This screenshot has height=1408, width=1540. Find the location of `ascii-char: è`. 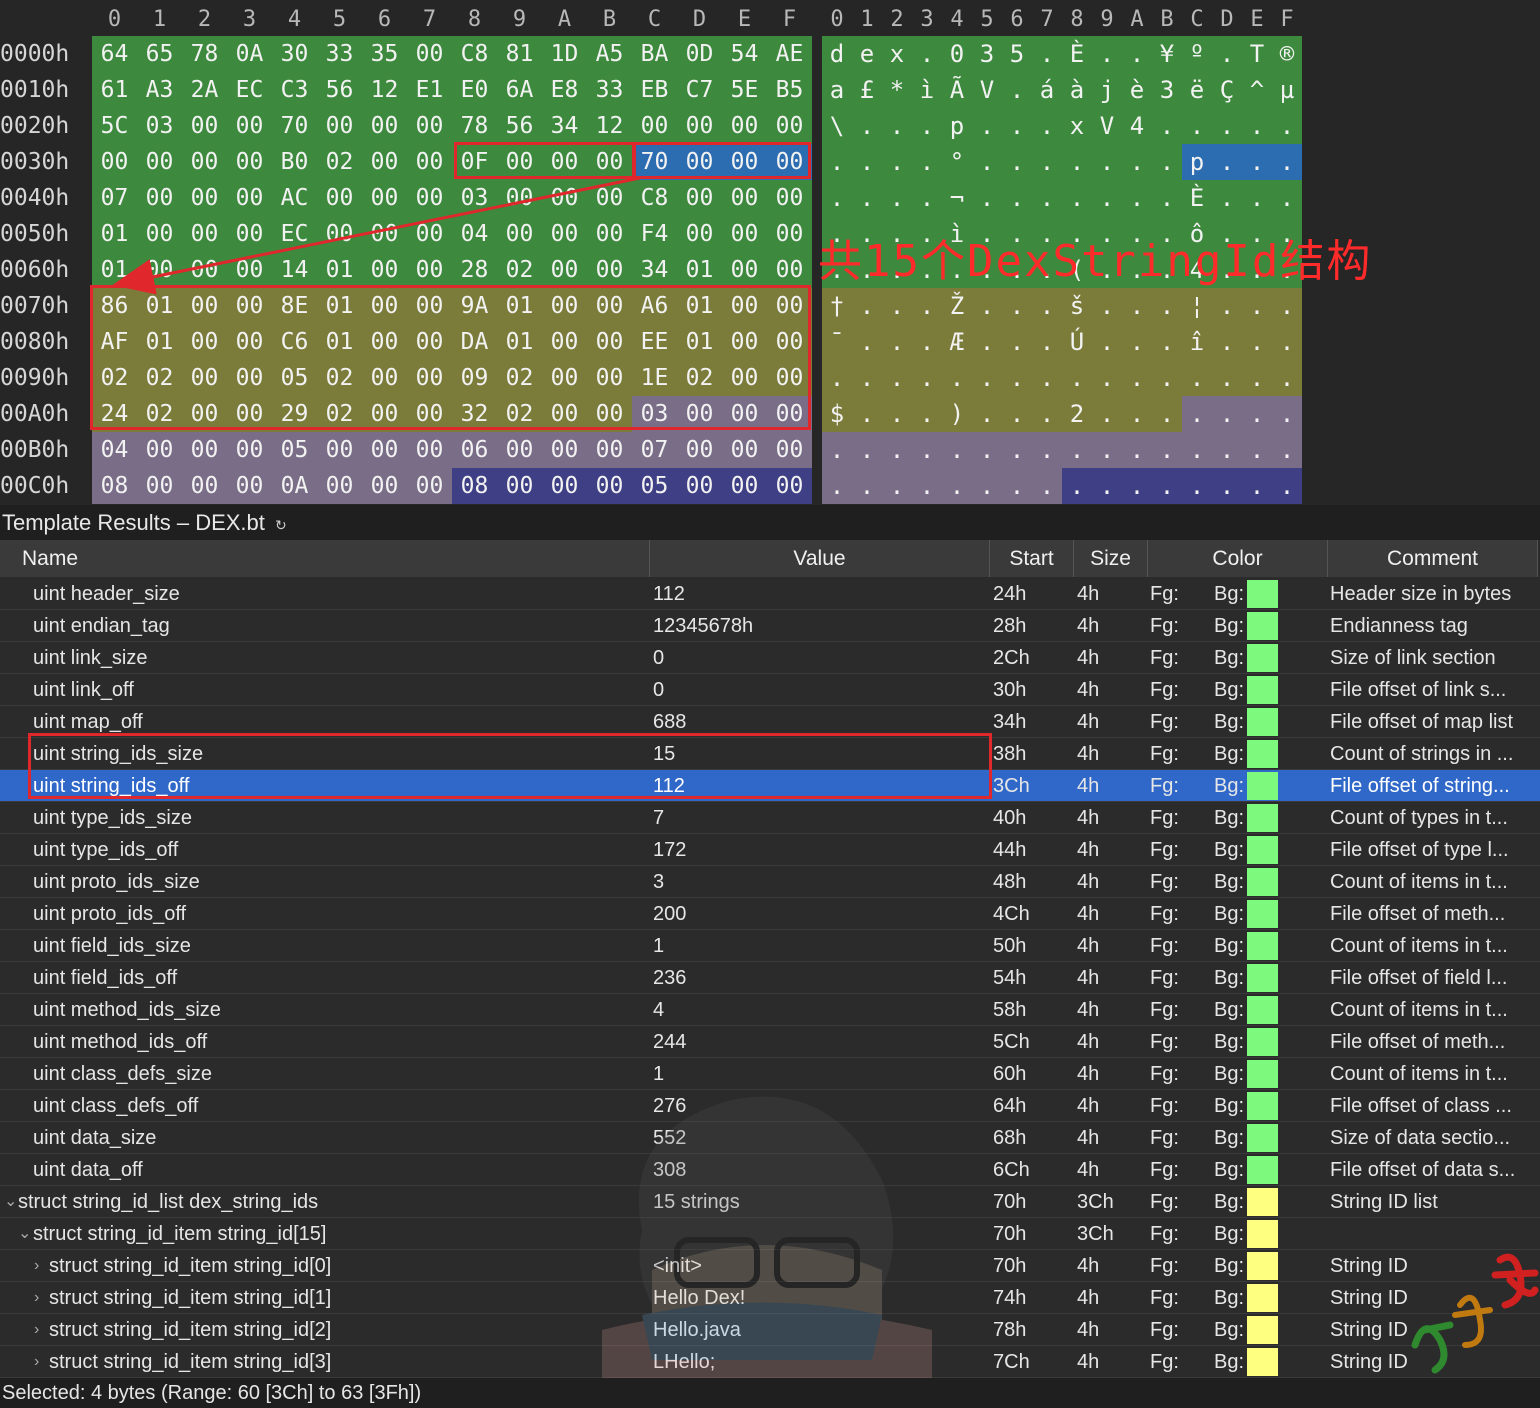

ascii-char: è is located at coordinates (1137, 90).